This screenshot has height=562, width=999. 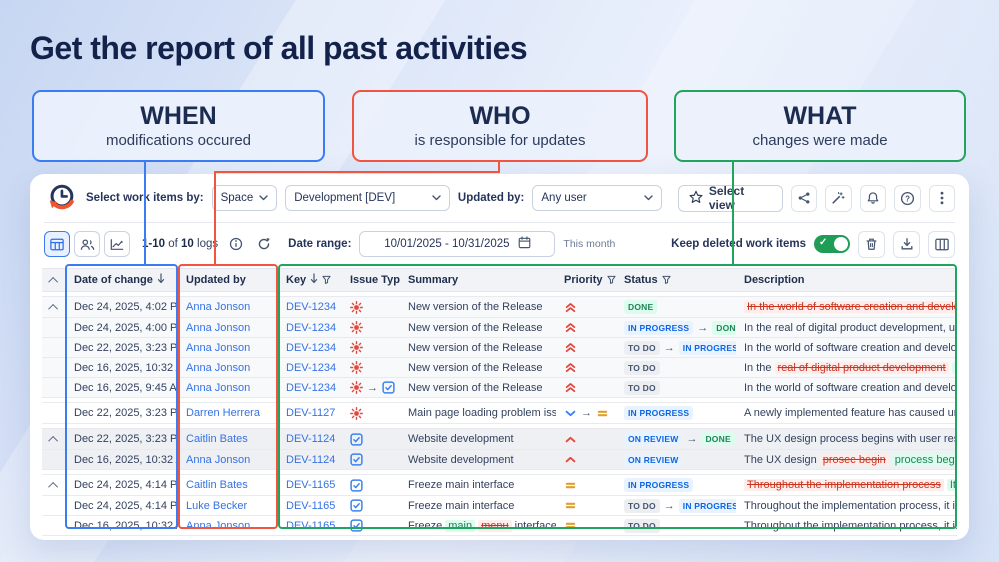 What do you see at coordinates (356, 347) in the screenshot?
I see `bug-type-icon` at bounding box center [356, 347].